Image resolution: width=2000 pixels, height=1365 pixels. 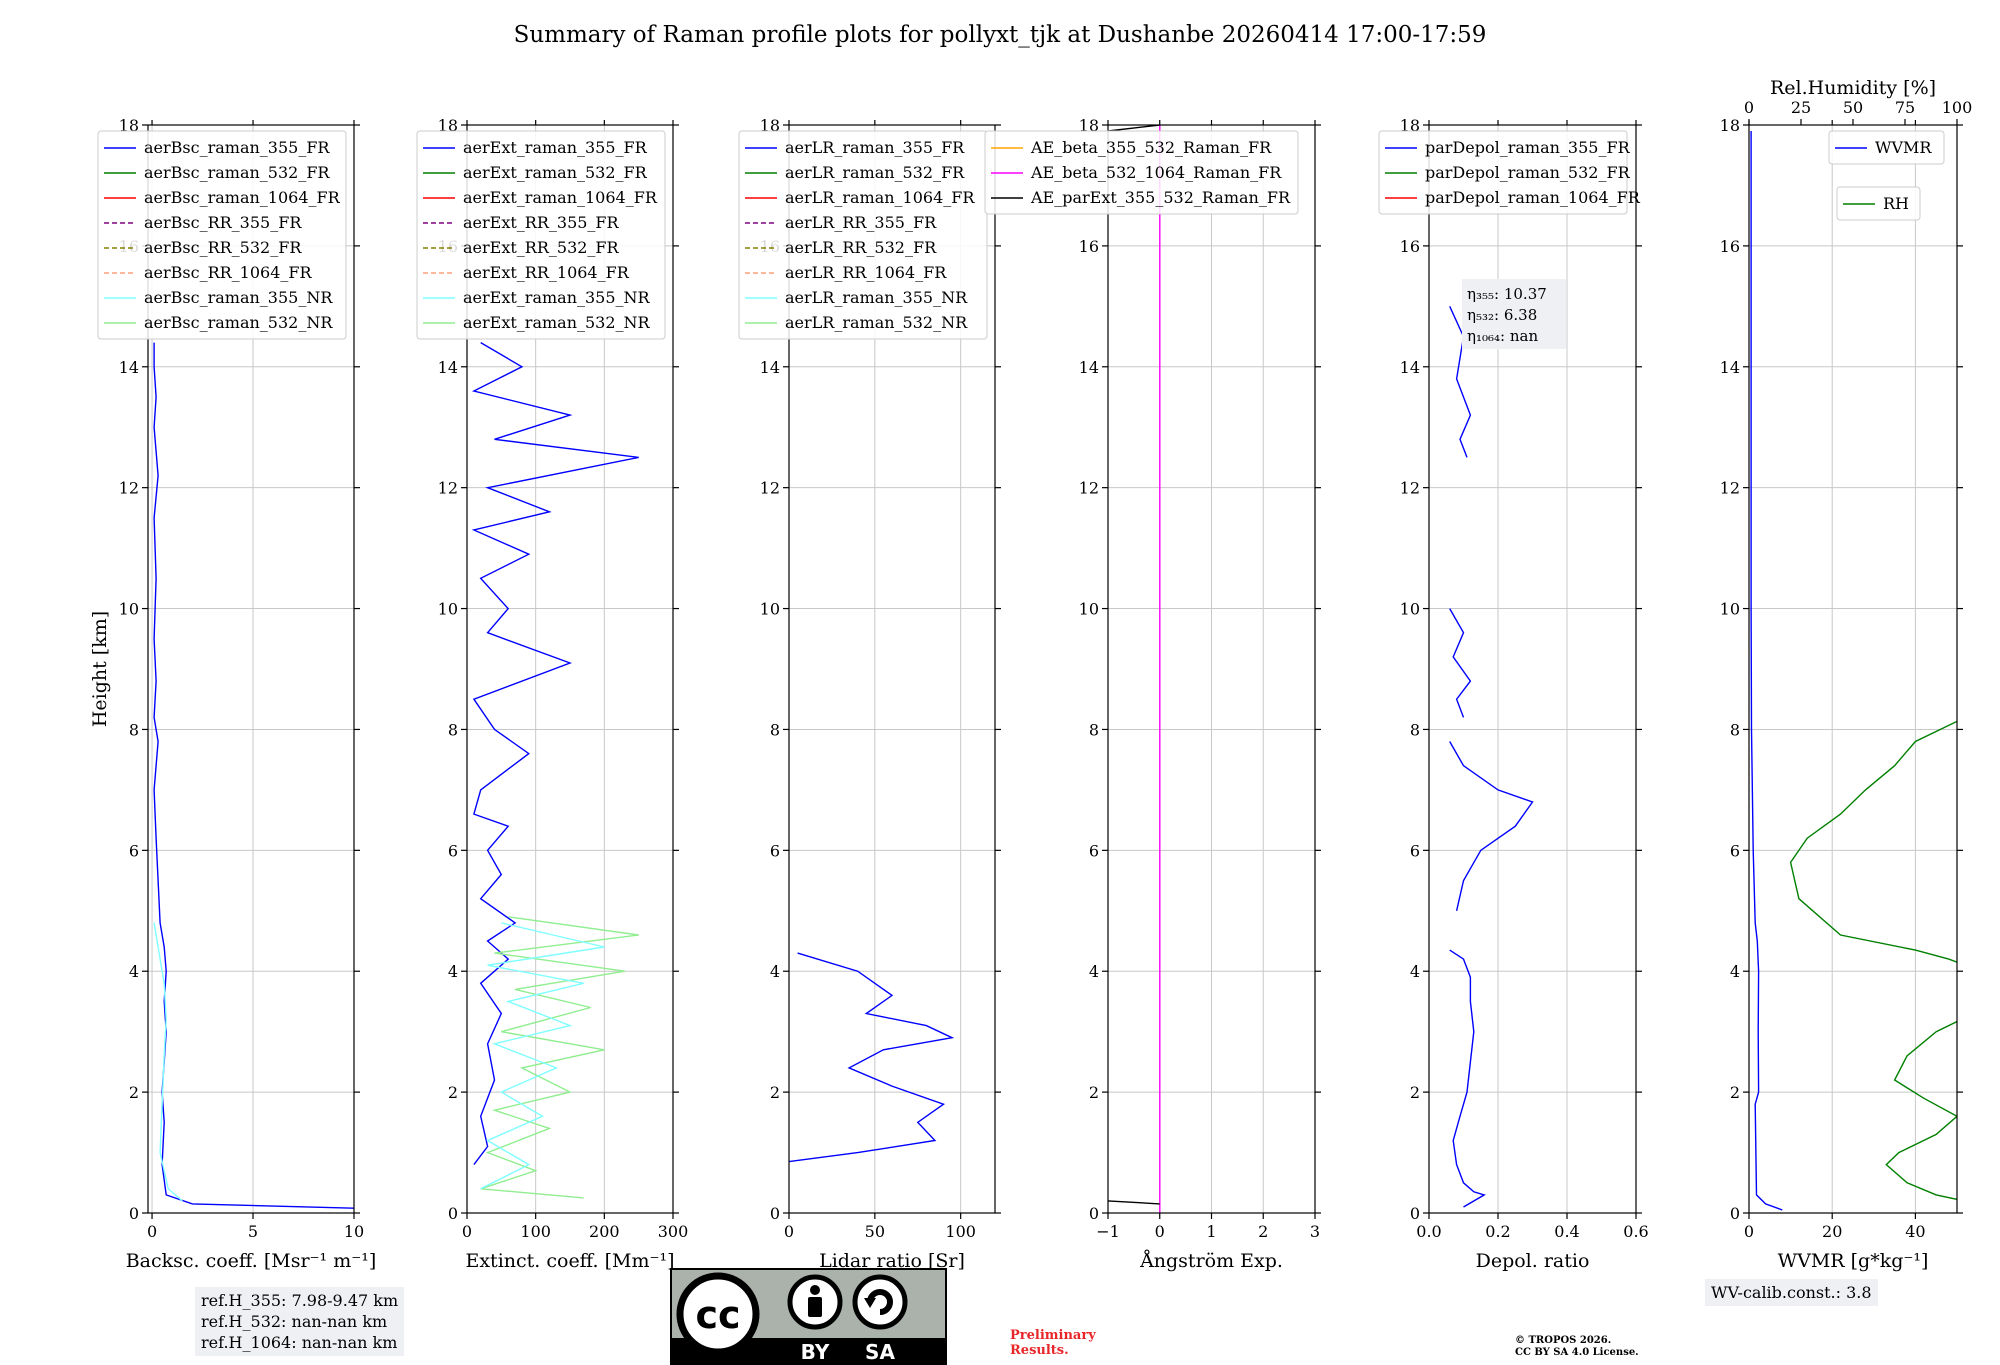 What do you see at coordinates (535, 1231) in the screenshot?
I see `x-tick-label: 100` at bounding box center [535, 1231].